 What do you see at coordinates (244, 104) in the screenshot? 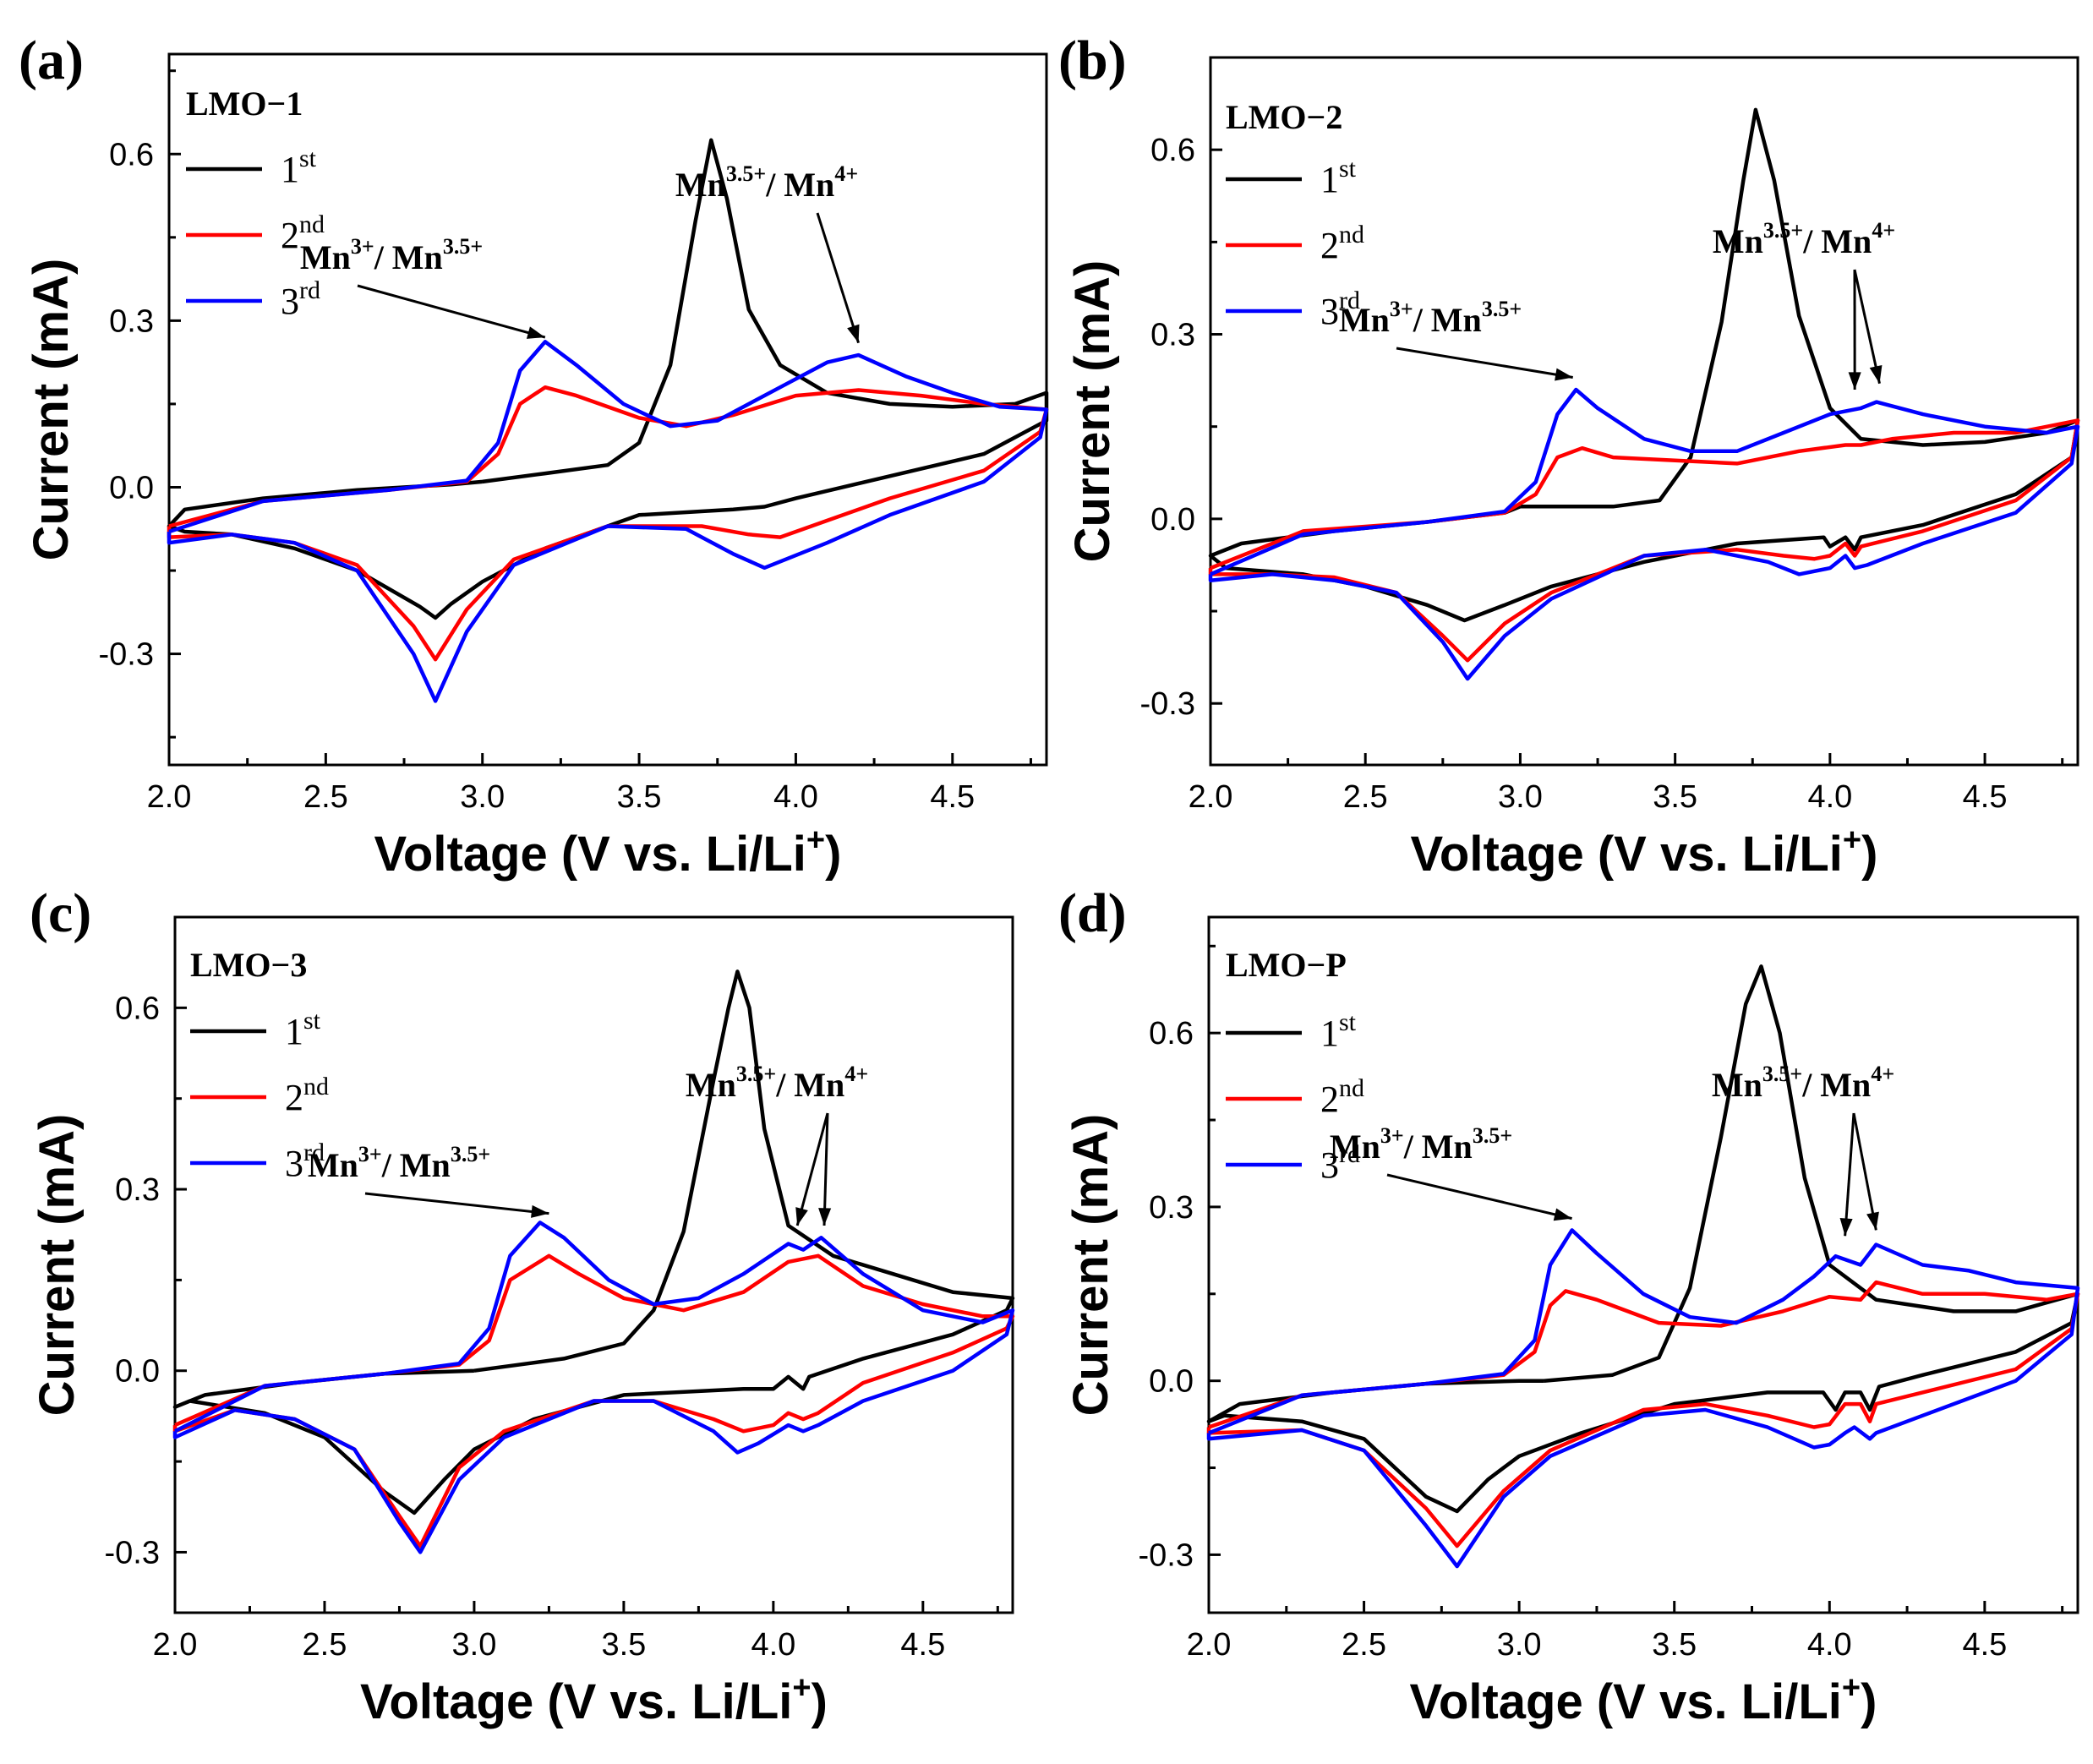
I see `sample-label: LMO−1` at bounding box center [244, 104].